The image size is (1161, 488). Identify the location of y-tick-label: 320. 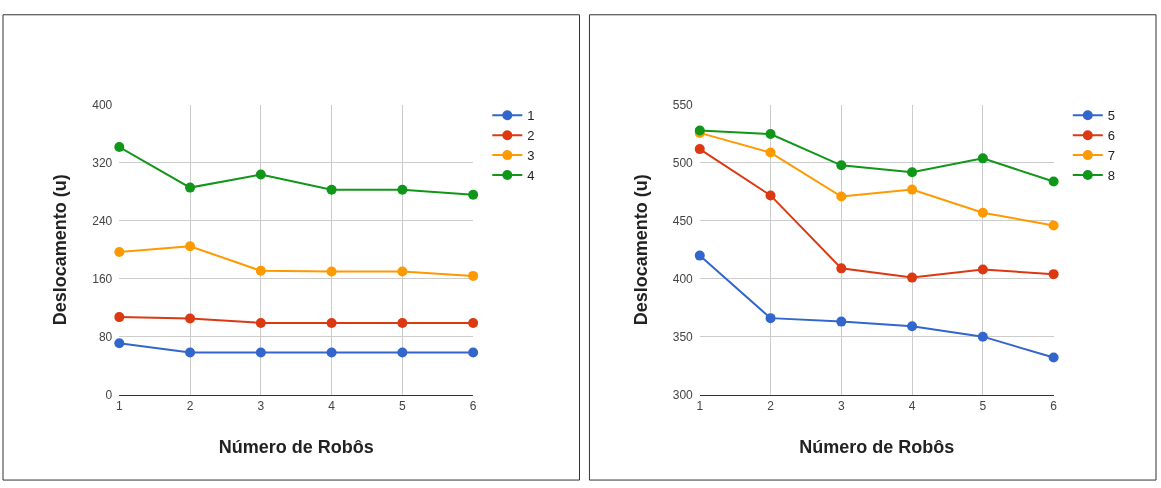
(102, 163).